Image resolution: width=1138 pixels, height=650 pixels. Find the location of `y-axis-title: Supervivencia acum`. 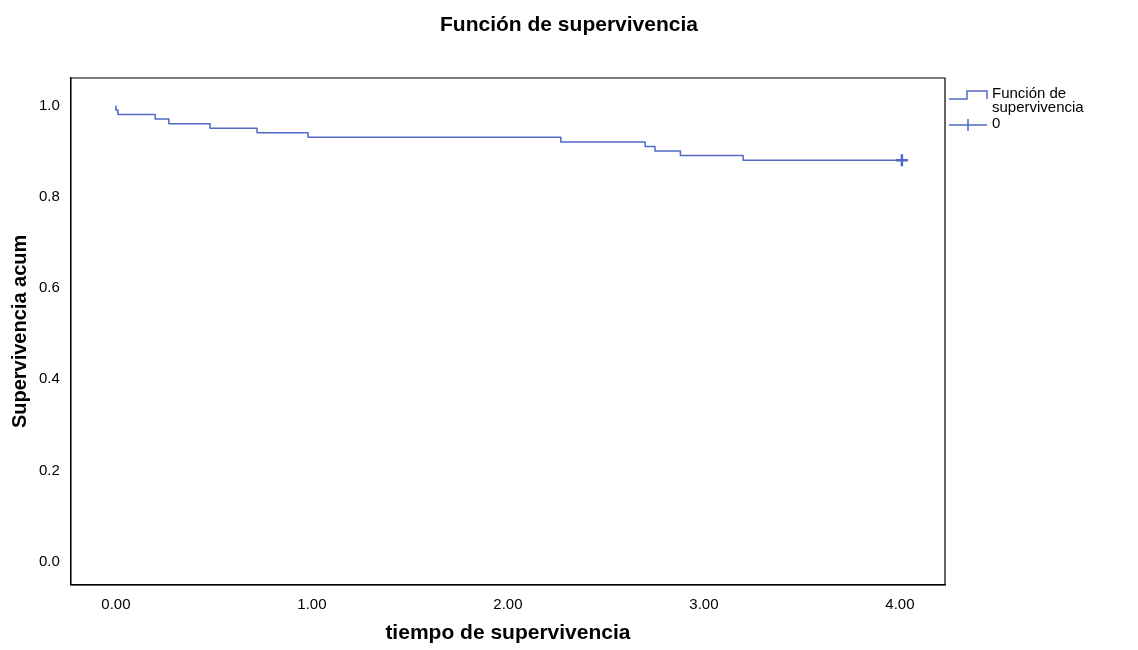

y-axis-title: Supervivencia acum is located at coordinates (18, 331).